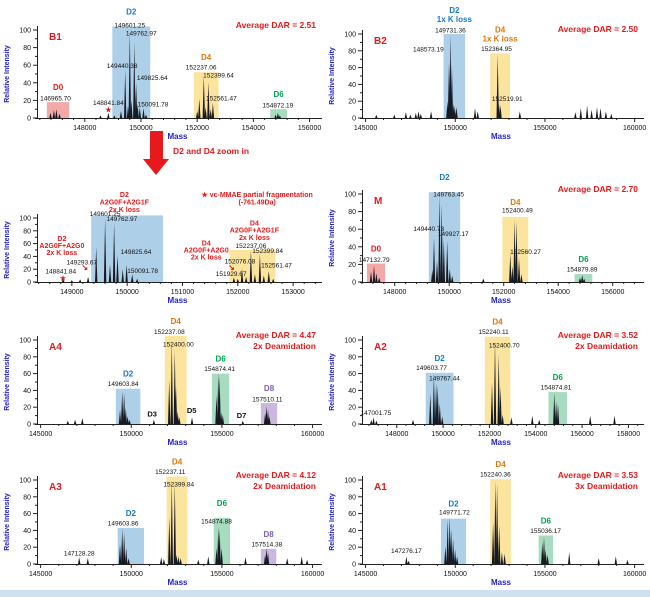 This screenshot has height=597, width=650. What do you see at coordinates (558, 377) in the screenshot?
I see `highlight-label: D6` at bounding box center [558, 377].